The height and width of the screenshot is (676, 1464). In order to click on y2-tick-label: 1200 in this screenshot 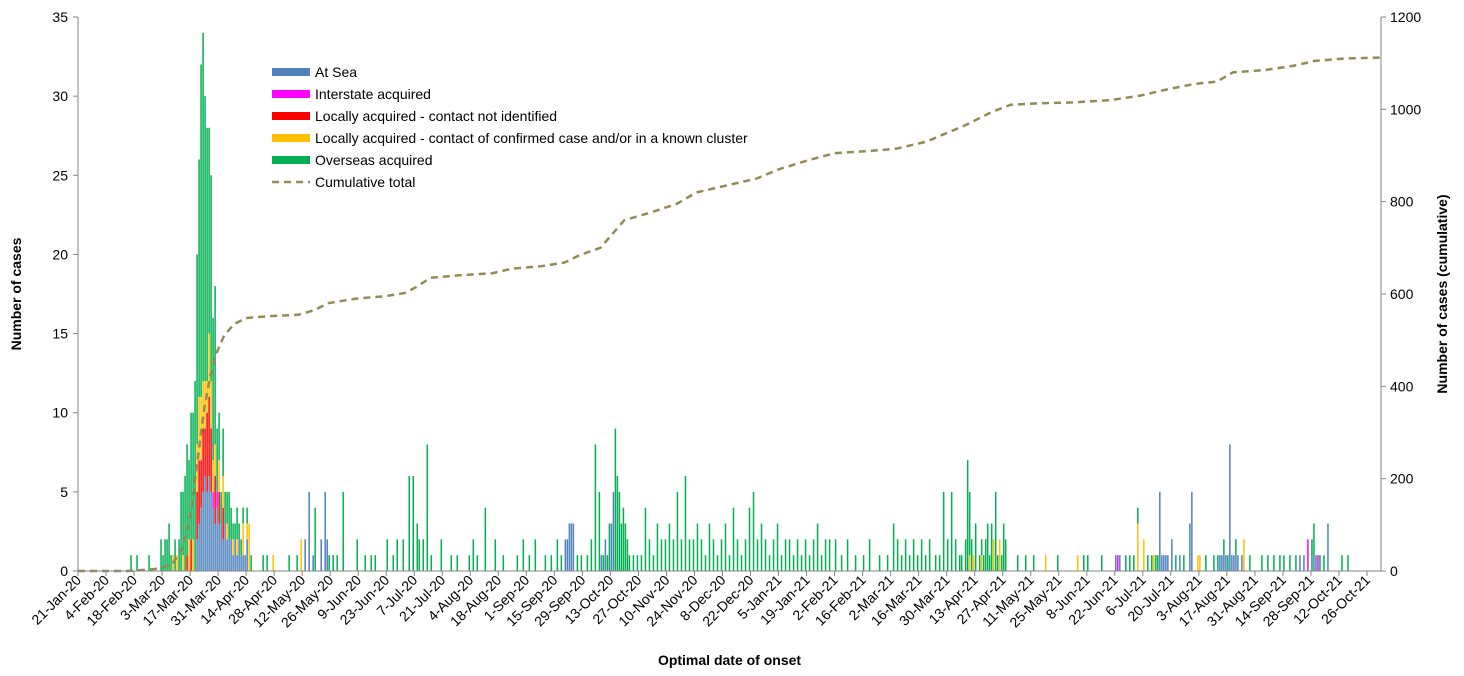, I will do `click(1405, 17)`.